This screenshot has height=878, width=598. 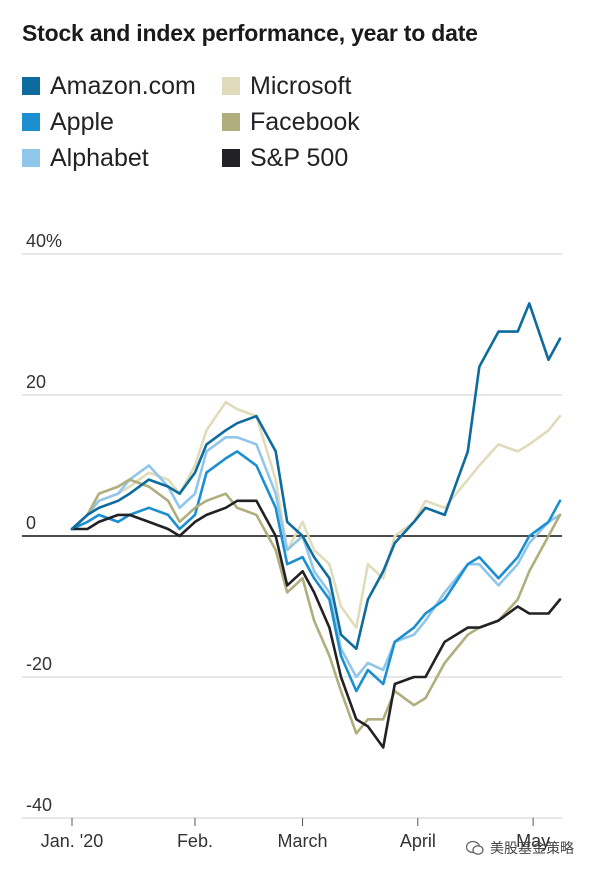 I want to click on x-tick-label: April, so click(x=418, y=841).